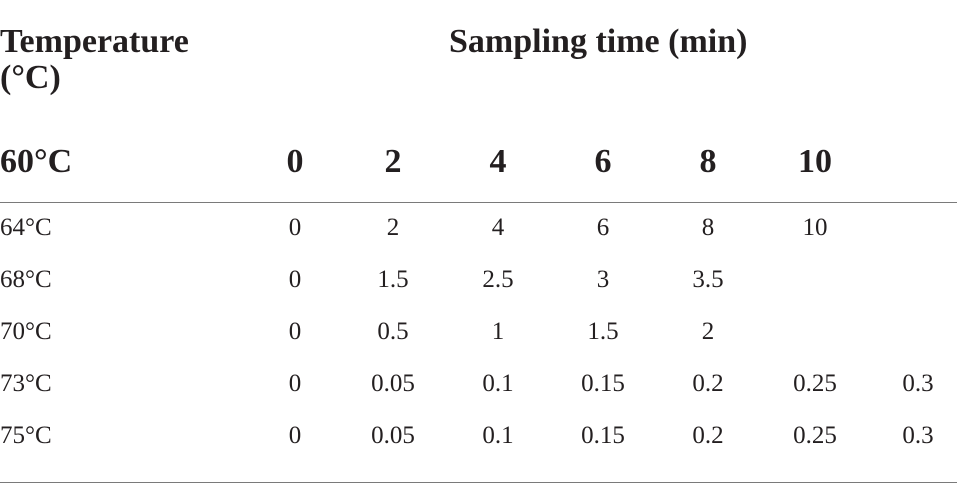 The height and width of the screenshot is (497, 957). What do you see at coordinates (815, 227) in the screenshot?
I see `table-cell: 10` at bounding box center [815, 227].